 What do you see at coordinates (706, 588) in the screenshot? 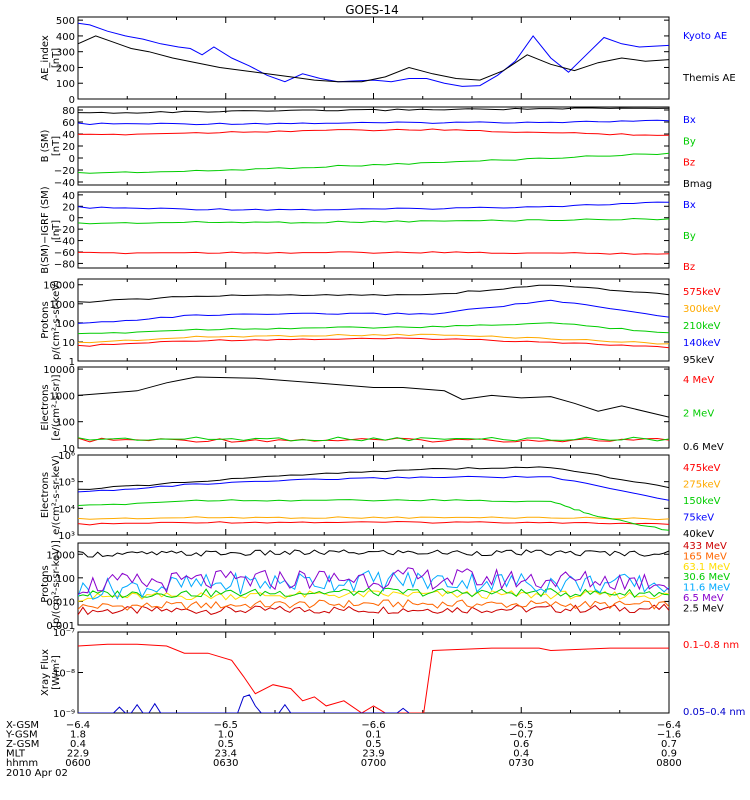
I see `legend-entry: 11.6 MeV` at bounding box center [706, 588].